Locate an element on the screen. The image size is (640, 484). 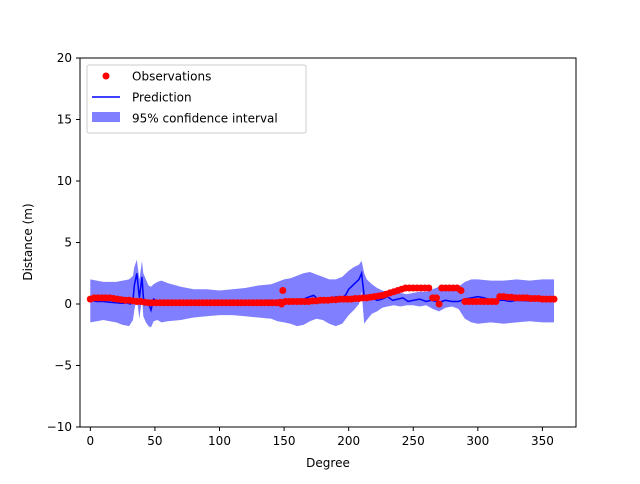
legend-box is located at coordinates (196, 99).